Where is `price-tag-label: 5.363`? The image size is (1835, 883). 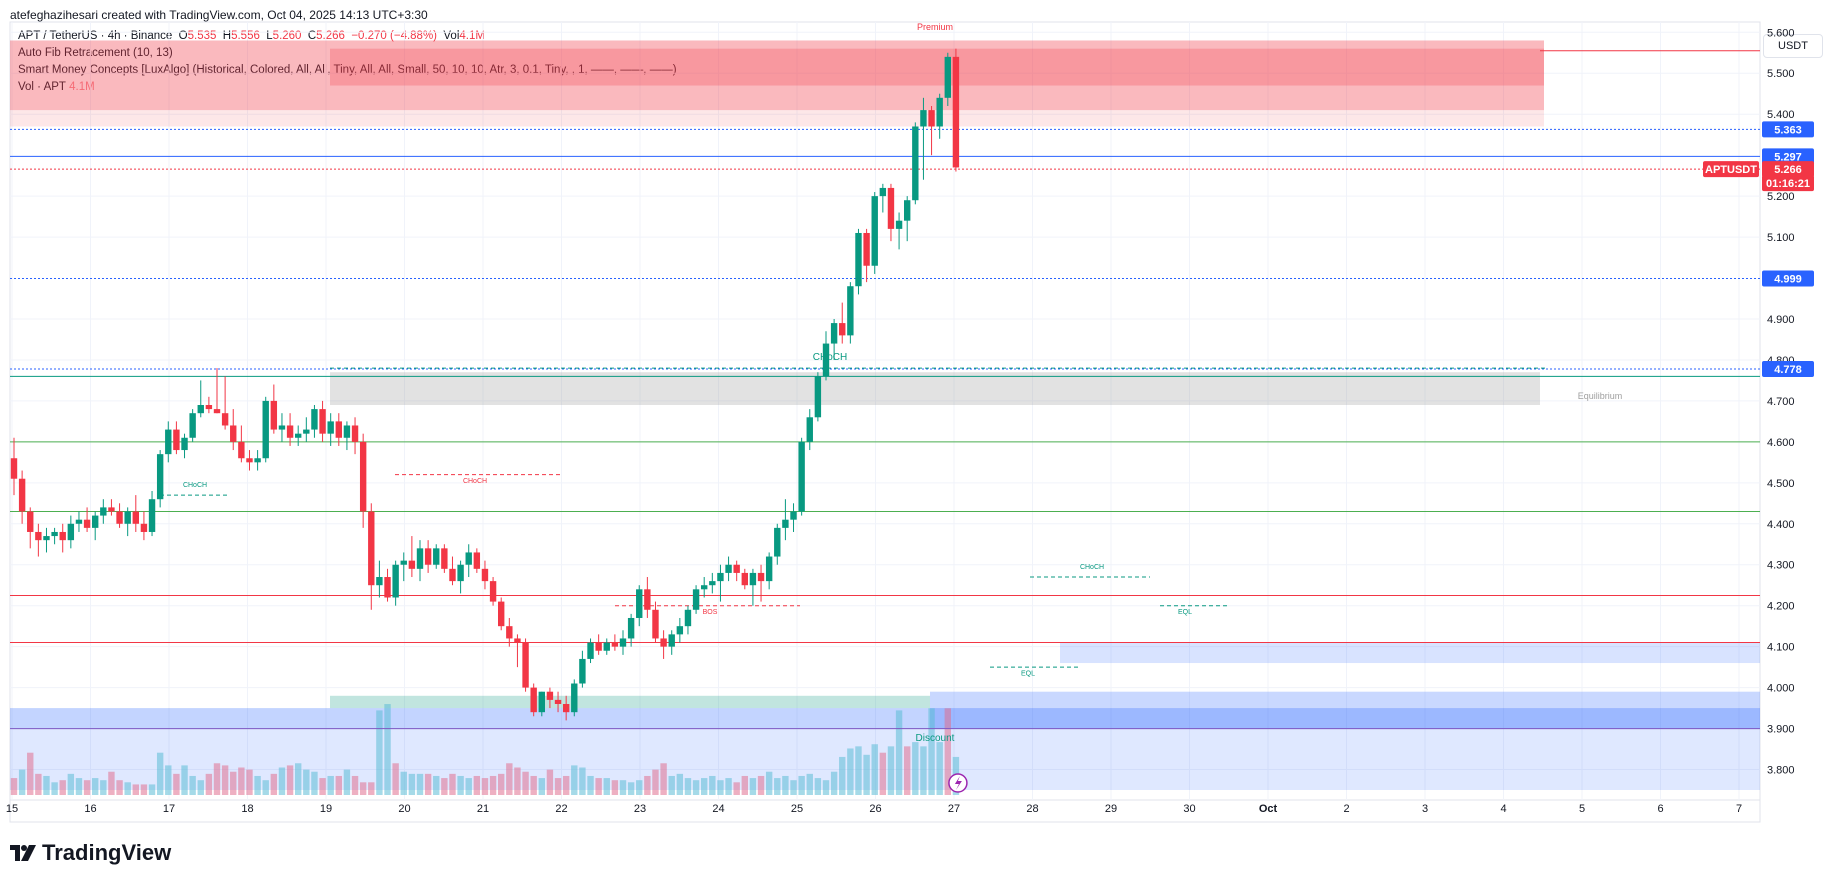 price-tag-label: 5.363 is located at coordinates (1788, 130).